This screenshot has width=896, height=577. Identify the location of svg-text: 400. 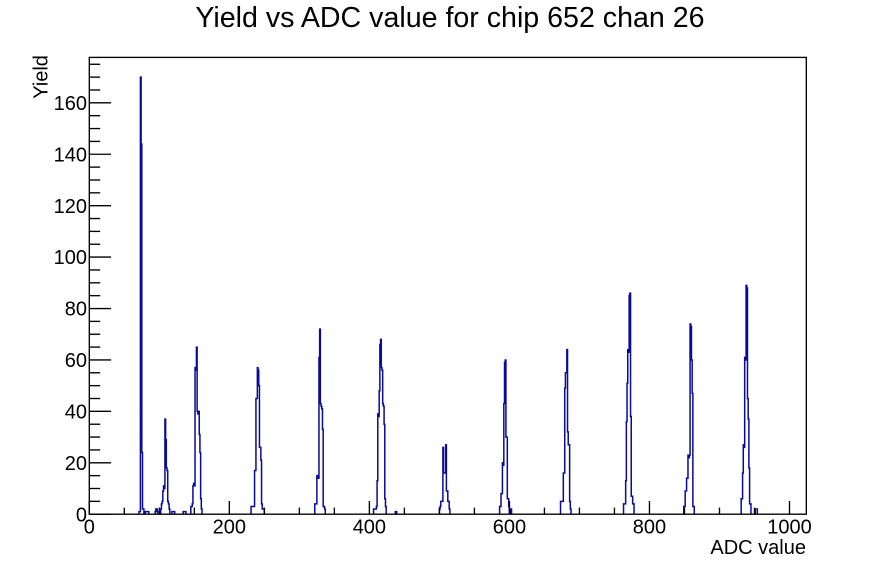
(369, 528).